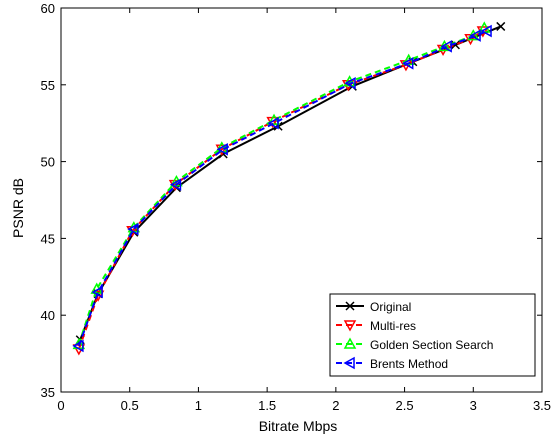 This screenshot has width=557, height=443. Describe the element at coordinates (48, 392) in the screenshot. I see `y-tick-label: 35` at that location.